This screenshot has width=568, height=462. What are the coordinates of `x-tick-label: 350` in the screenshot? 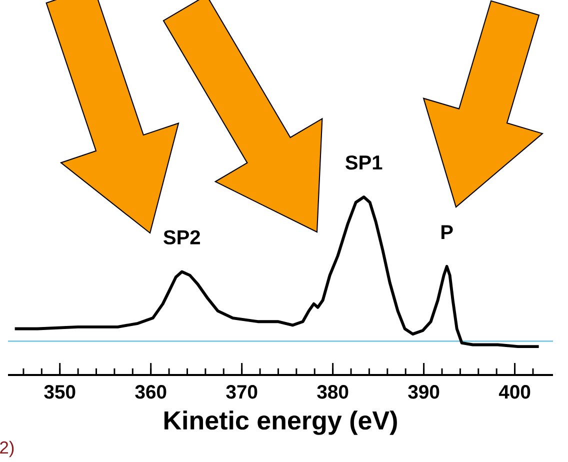 It's located at (60, 392).